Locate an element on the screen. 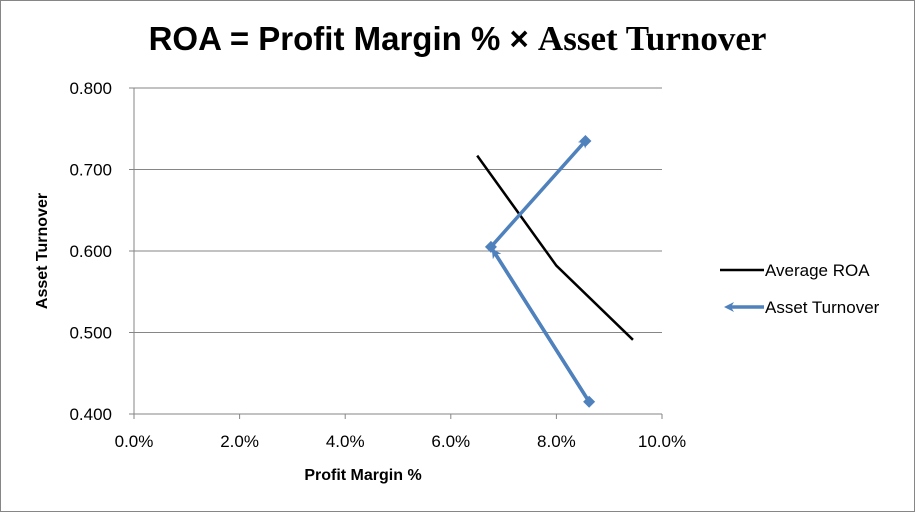 Image resolution: width=915 pixels, height=512 pixels. series-0-line is located at coordinates (555, 247).